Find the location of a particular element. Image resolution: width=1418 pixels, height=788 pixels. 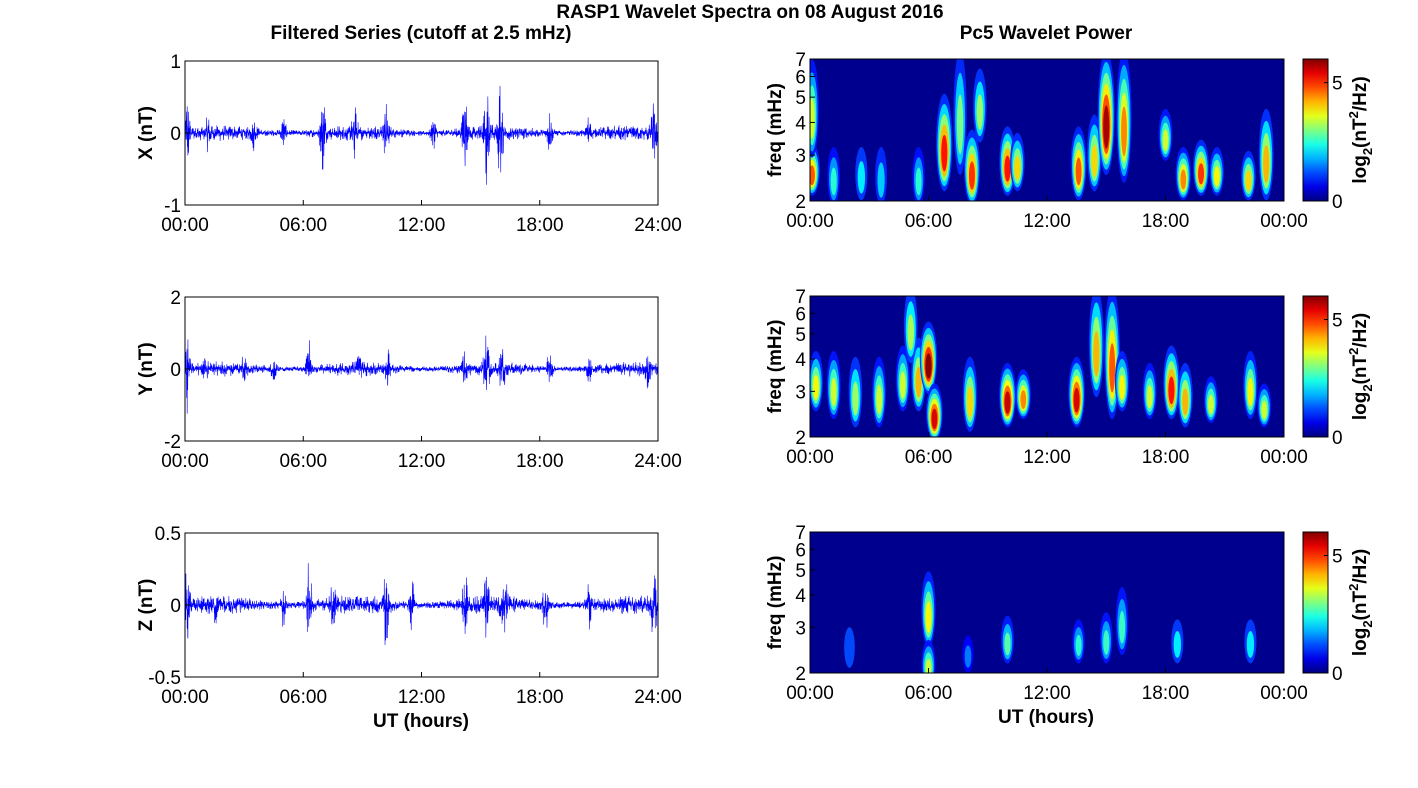

y-tick-label: 0.5 is located at coordinates (168, 534).